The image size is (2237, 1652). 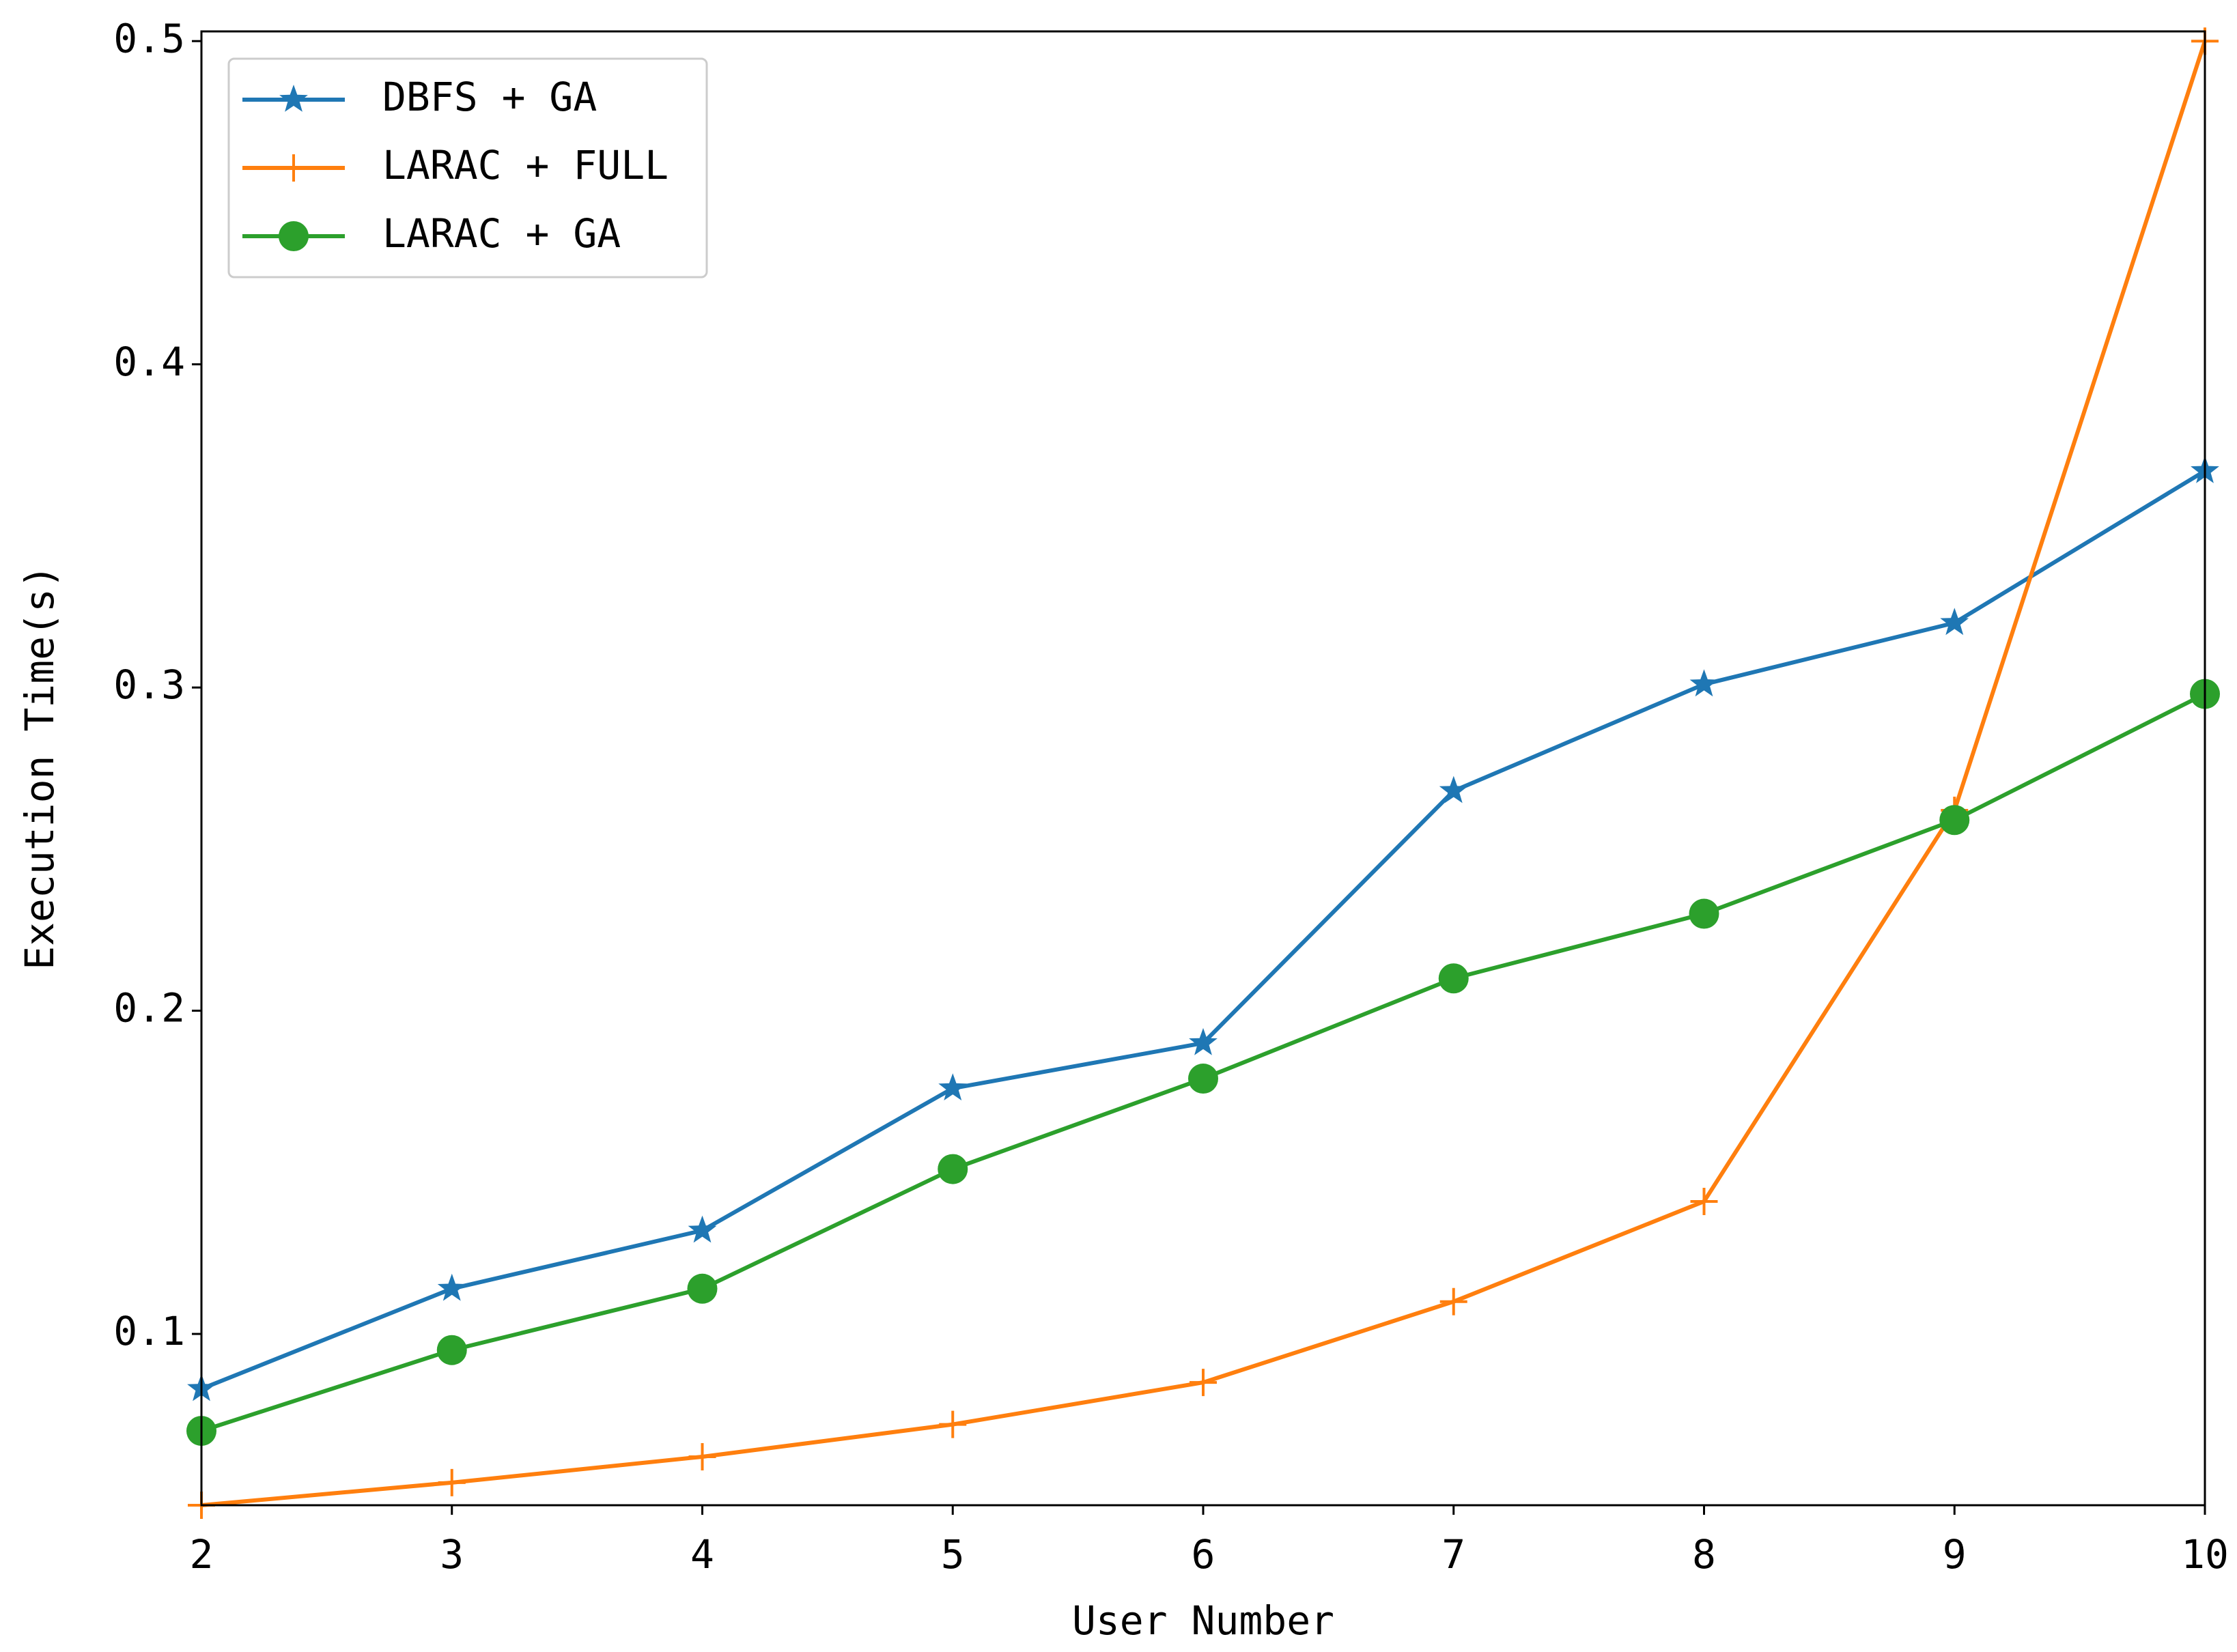 I want to click on x-tick-label: 5, so click(x=953, y=1555).